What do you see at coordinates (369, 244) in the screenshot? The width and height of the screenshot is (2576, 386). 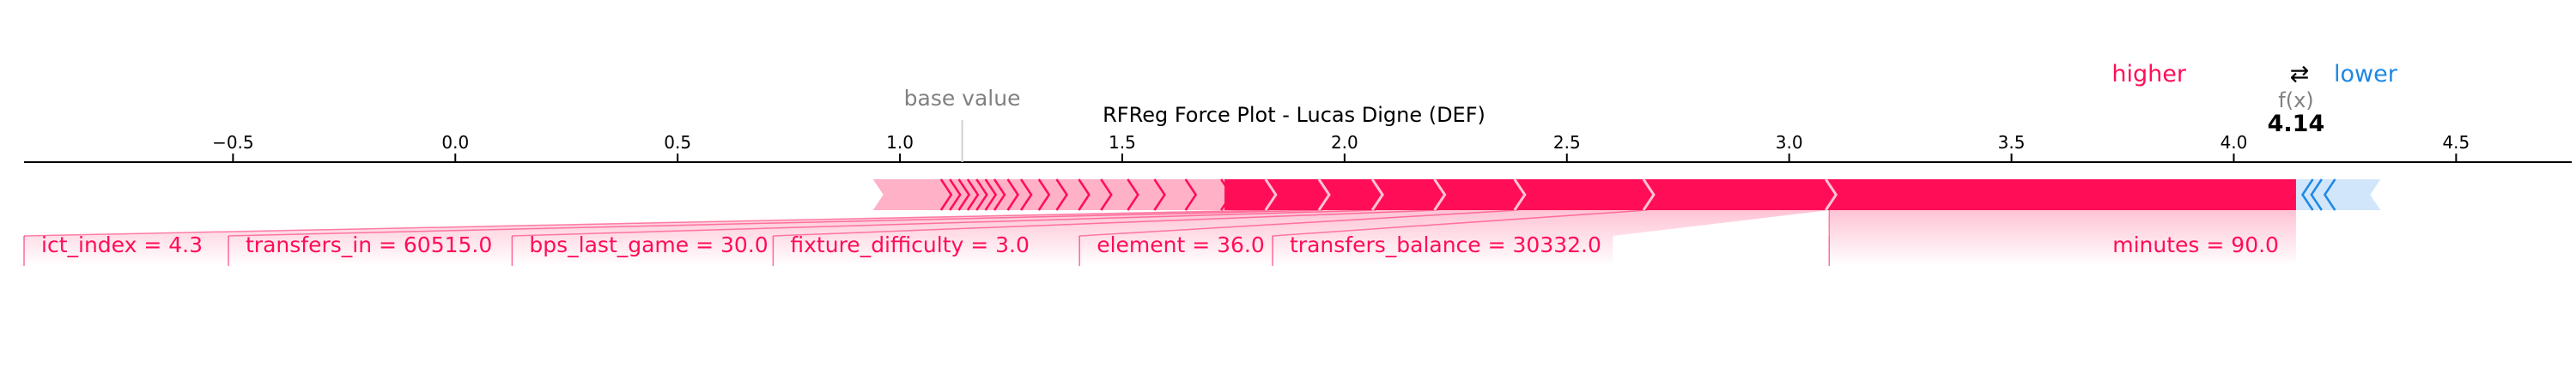 I see `feature-label: transfers_in = 60515.0` at bounding box center [369, 244].